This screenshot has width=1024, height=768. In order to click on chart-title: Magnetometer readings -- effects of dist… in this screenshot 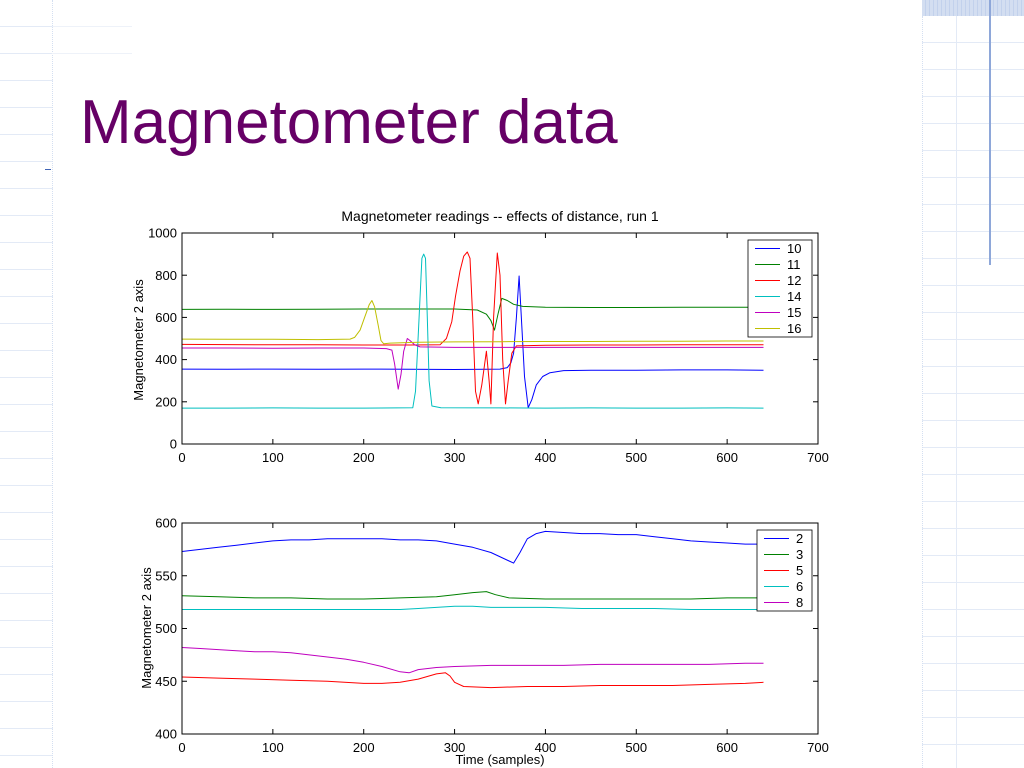, I will do `click(499, 216)`.